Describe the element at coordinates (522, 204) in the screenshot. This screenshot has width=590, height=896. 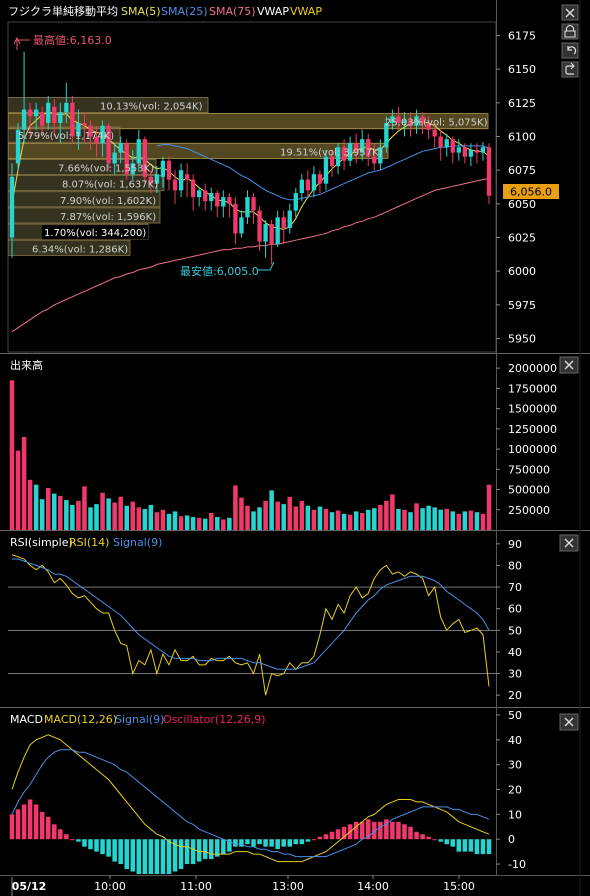
I see `price-axis-label: 6050` at that location.